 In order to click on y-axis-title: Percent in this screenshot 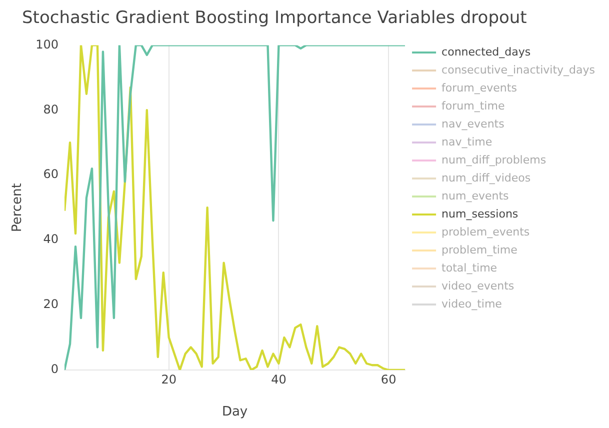, I will do `click(18, 207)`.